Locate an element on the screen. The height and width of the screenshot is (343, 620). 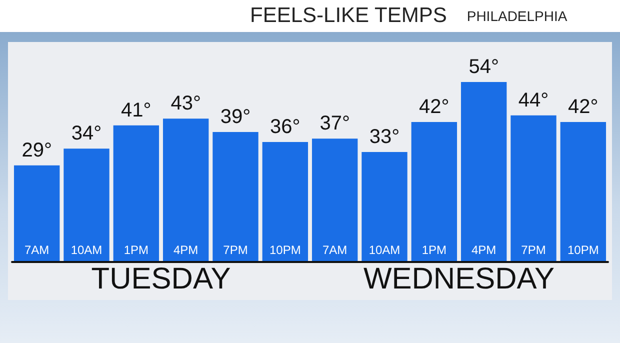
chart-subtitle: PHILADELPHIA is located at coordinates (517, 16).